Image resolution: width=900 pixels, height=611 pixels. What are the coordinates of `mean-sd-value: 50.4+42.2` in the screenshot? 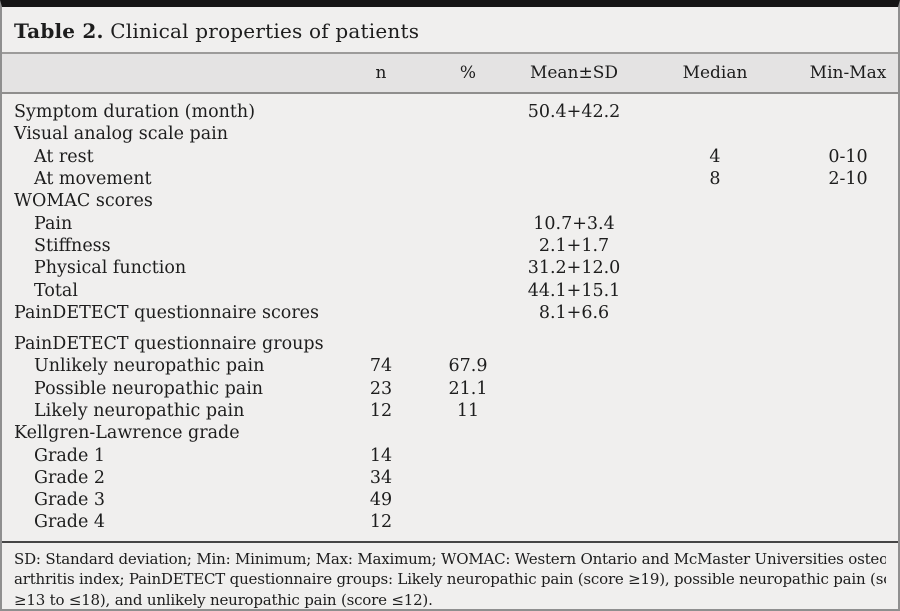 It's located at (574, 112).